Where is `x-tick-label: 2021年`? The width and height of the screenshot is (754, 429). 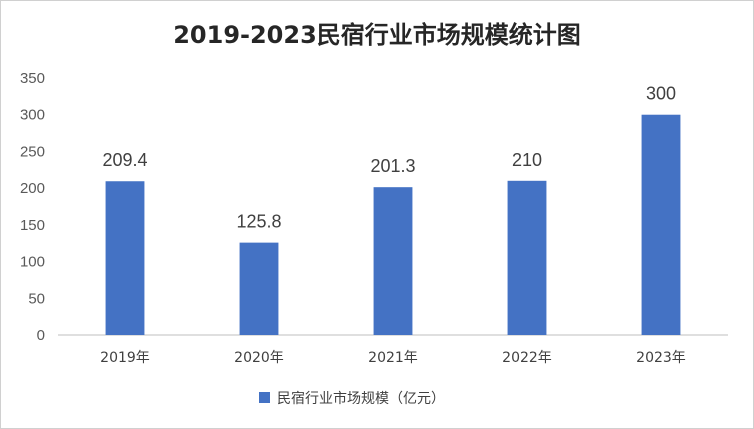 x-tick-label: 2021年 is located at coordinates (393, 358).